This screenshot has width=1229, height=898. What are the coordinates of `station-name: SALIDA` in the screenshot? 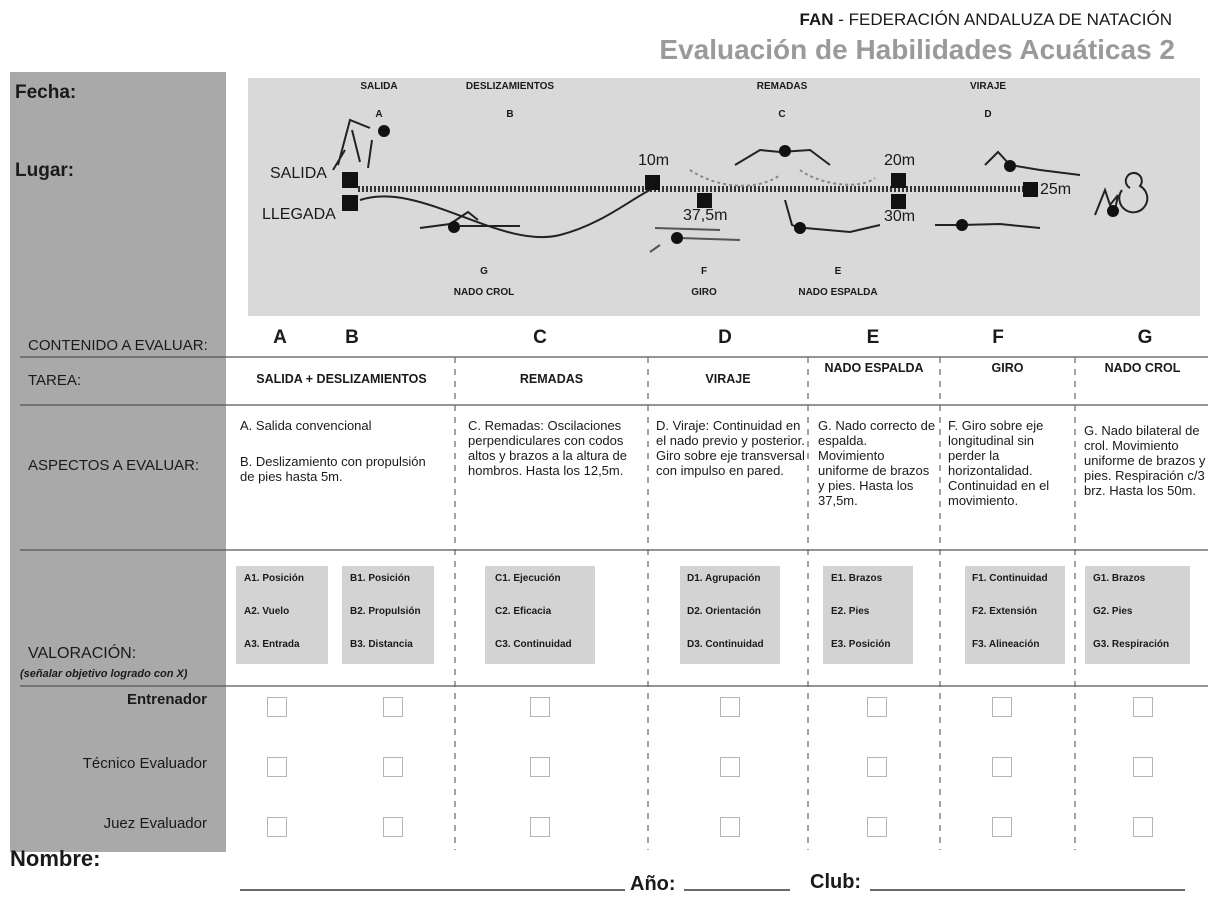 It's located at (379, 86).